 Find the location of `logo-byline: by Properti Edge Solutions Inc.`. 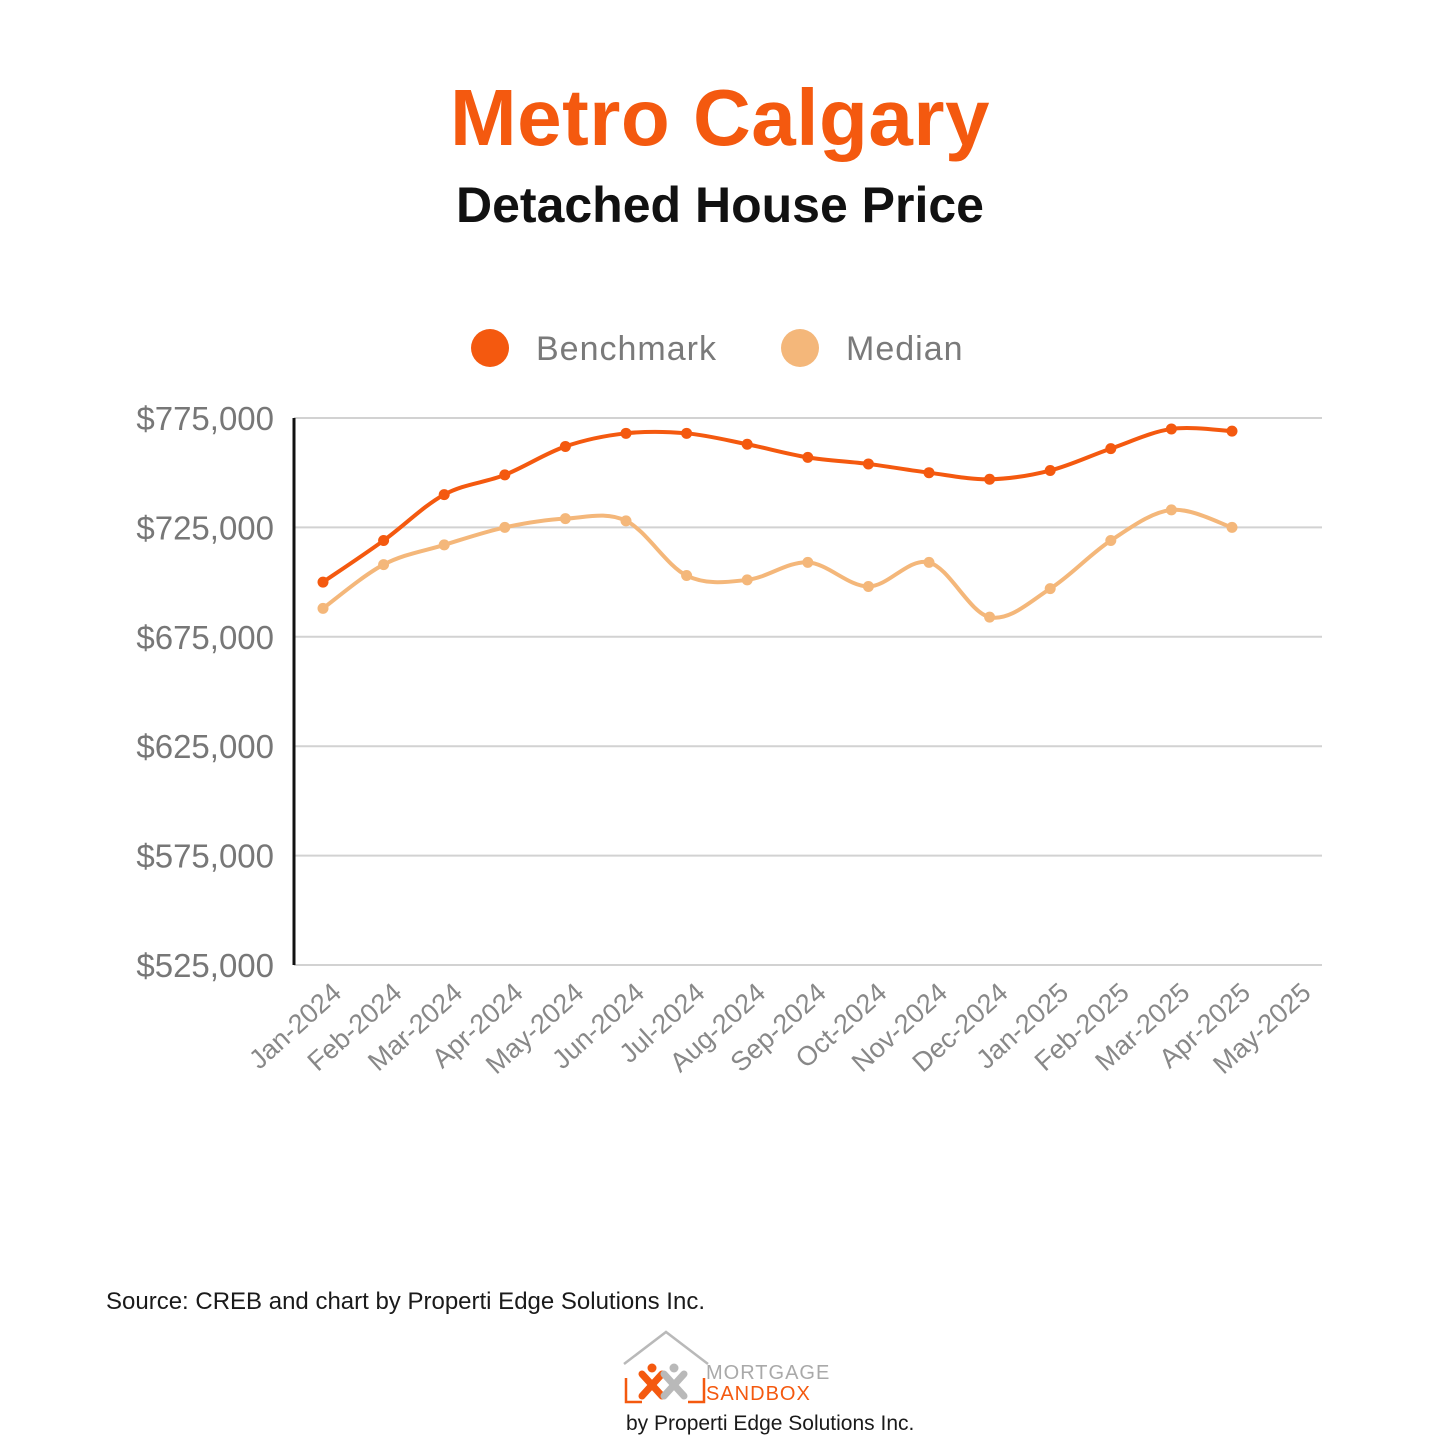

logo-byline: by Properti Edge Solutions Inc. is located at coordinates (770, 1423).